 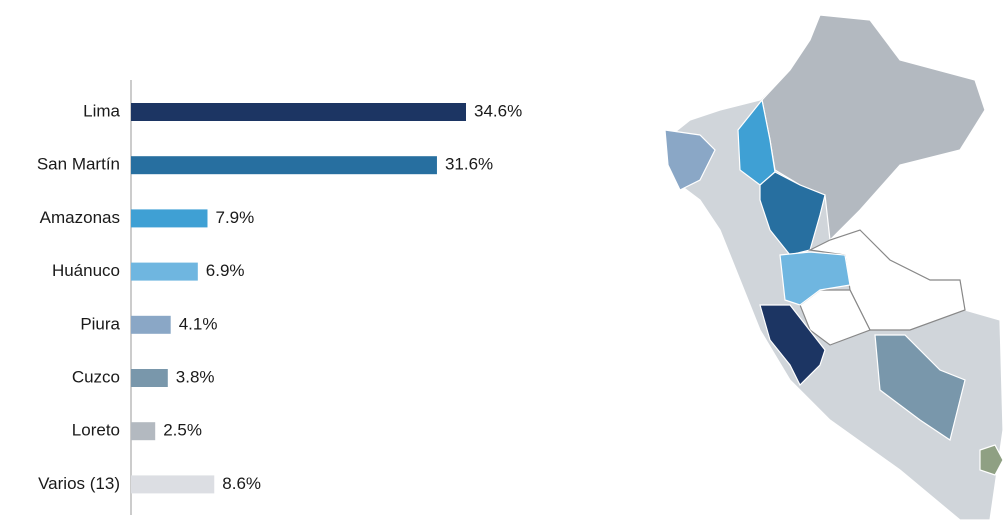 What do you see at coordinates (234, 217) in the screenshot?
I see `value-label: 7.9%` at bounding box center [234, 217].